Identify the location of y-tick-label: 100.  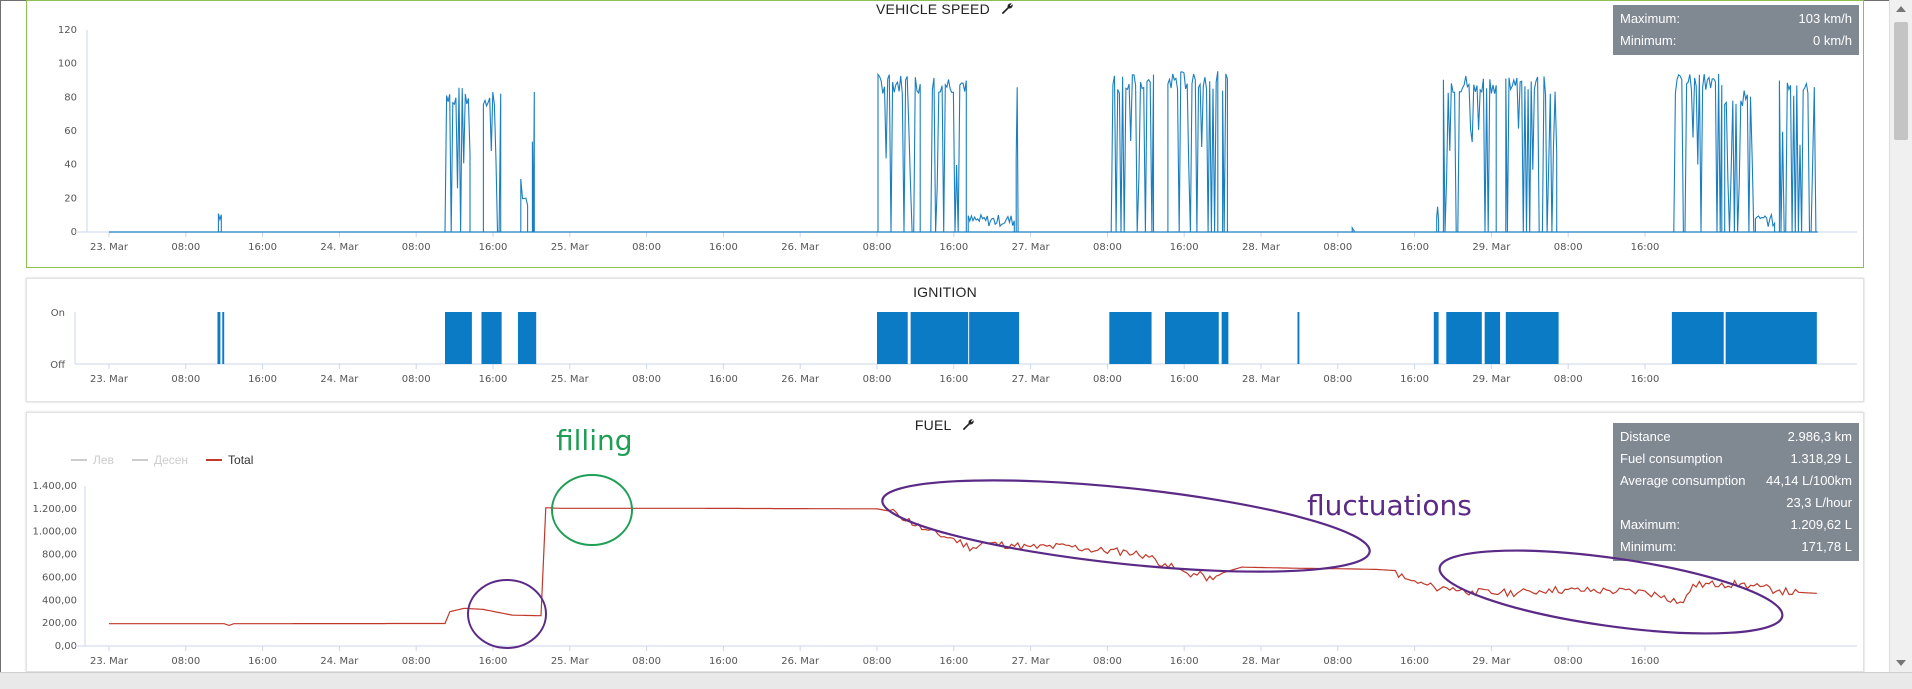
(67, 64).